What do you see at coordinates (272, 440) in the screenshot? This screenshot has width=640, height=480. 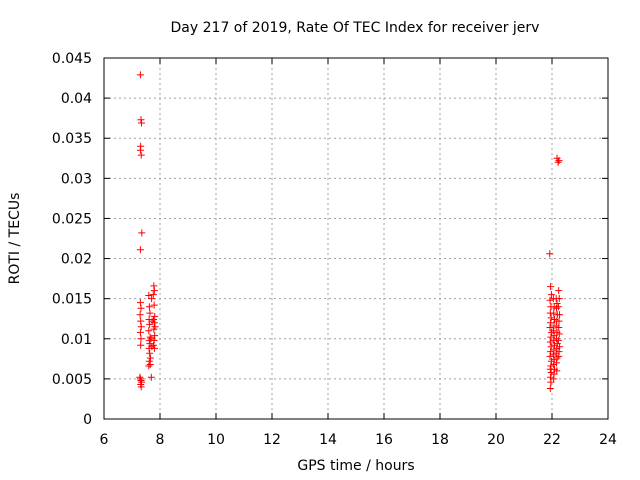 I see `x-tick-label: 12` at bounding box center [272, 440].